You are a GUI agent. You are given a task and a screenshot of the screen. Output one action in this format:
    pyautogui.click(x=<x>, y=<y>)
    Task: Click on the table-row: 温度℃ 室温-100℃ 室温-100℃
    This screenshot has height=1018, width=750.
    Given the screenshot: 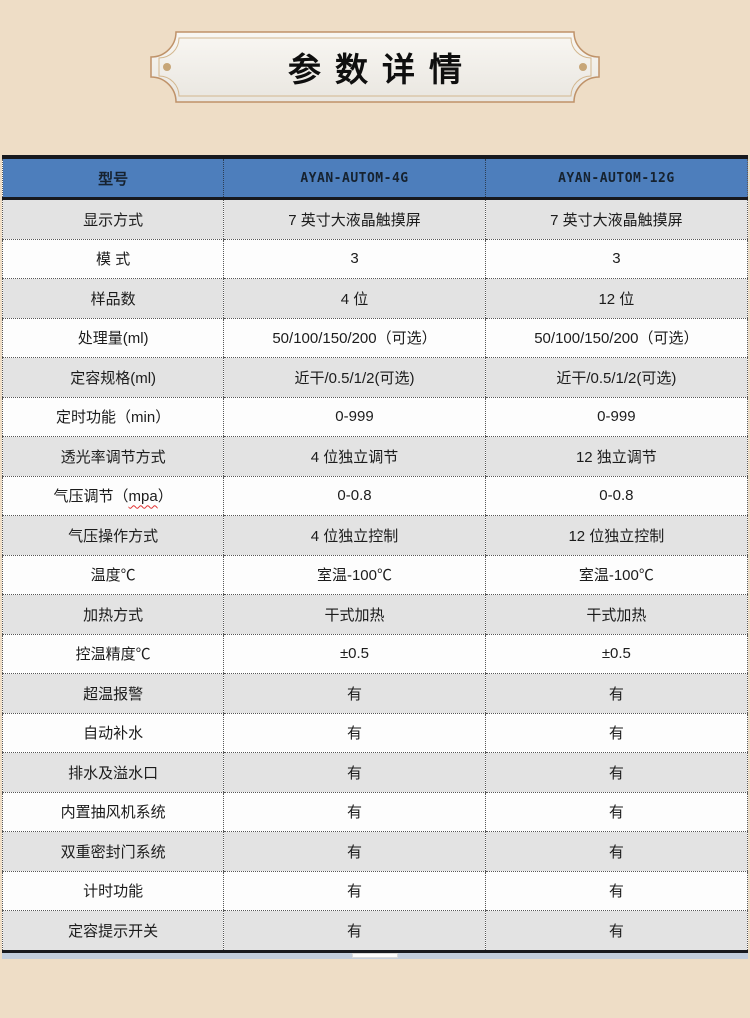 What is the action you would take?
    pyautogui.click(x=375, y=575)
    